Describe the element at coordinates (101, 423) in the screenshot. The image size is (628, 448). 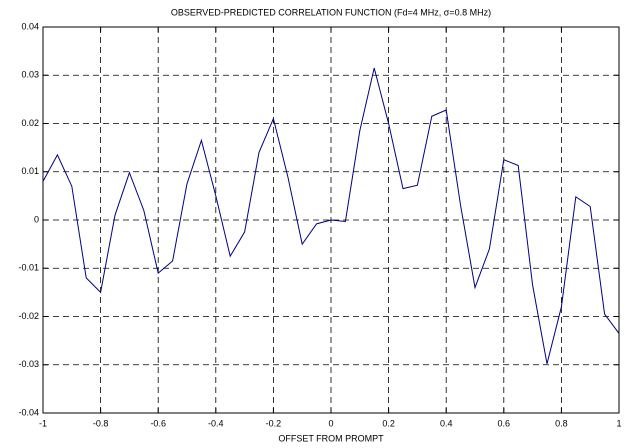
I see `x-tick-label: -0.8` at that location.